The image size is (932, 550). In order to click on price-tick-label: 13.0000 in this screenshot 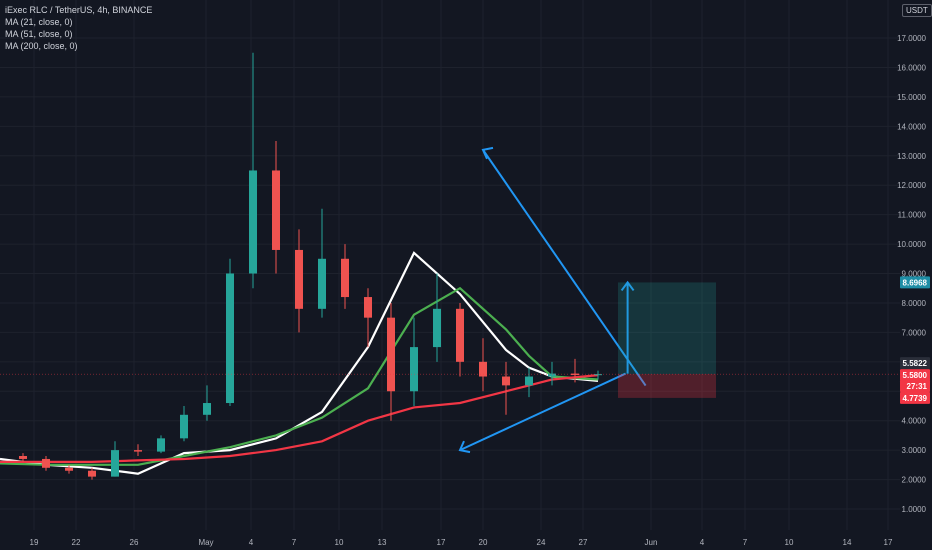, I will do `click(911, 156)`.